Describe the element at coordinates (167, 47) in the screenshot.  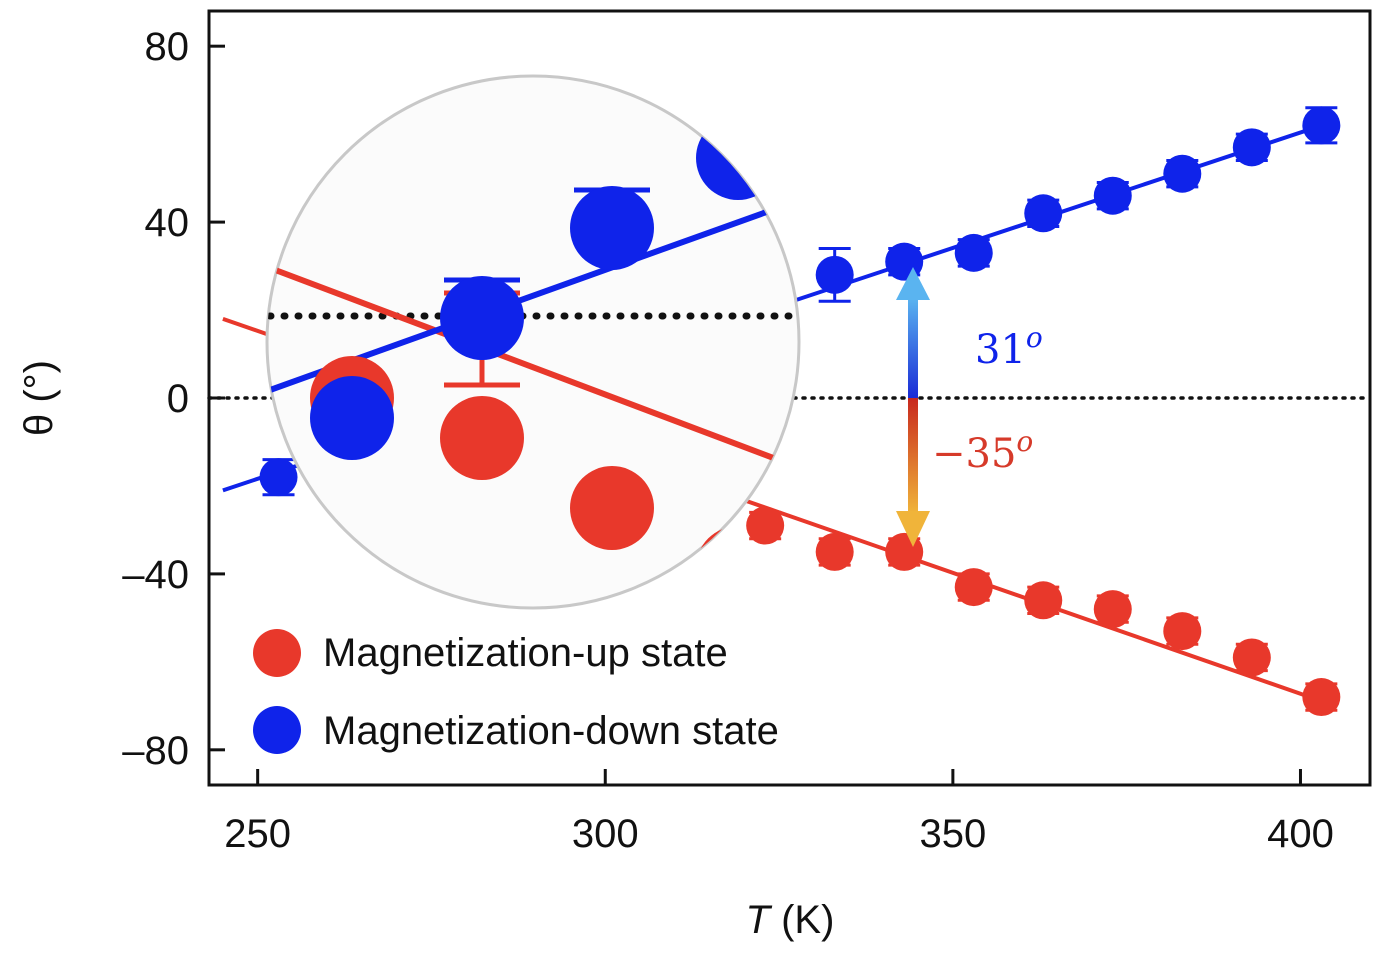
I see `y-tick-label-0: 80` at that location.